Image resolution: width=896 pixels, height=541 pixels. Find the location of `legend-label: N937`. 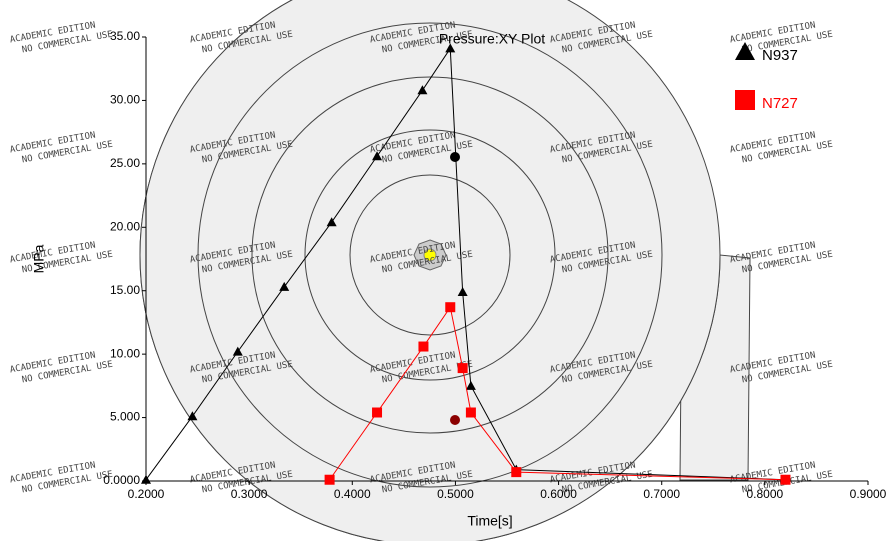

legend-label: N937 is located at coordinates (780, 55).